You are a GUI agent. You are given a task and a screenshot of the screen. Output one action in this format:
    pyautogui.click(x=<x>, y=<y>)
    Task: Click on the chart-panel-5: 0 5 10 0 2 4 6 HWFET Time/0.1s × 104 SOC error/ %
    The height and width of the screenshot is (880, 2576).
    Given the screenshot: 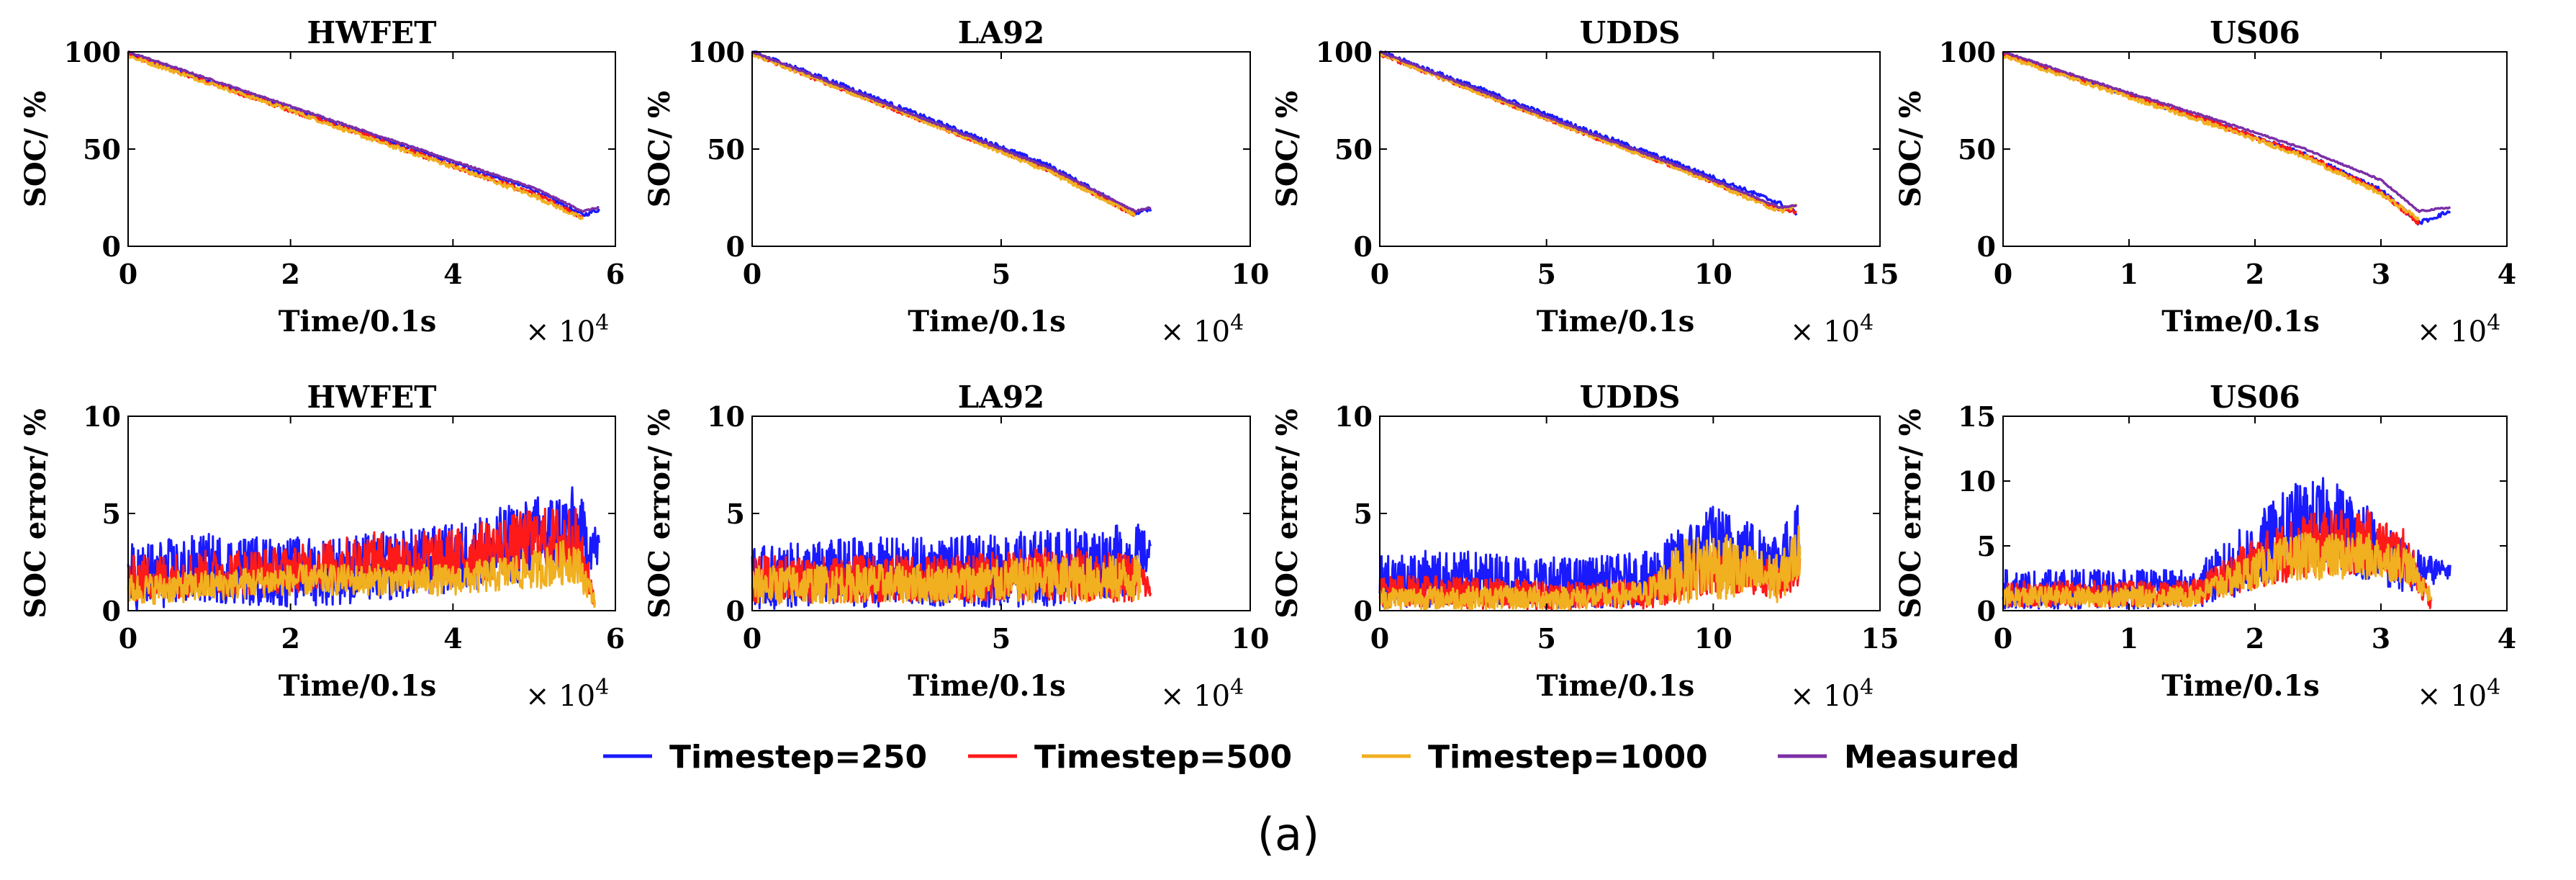 What is the action you would take?
    pyautogui.click(x=322, y=546)
    